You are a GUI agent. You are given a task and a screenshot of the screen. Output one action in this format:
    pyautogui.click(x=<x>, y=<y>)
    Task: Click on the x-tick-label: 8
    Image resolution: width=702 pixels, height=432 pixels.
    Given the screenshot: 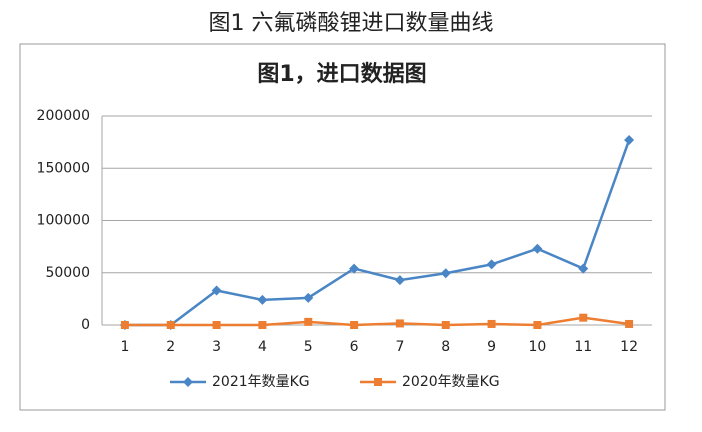 What is the action you would take?
    pyautogui.click(x=445, y=347)
    